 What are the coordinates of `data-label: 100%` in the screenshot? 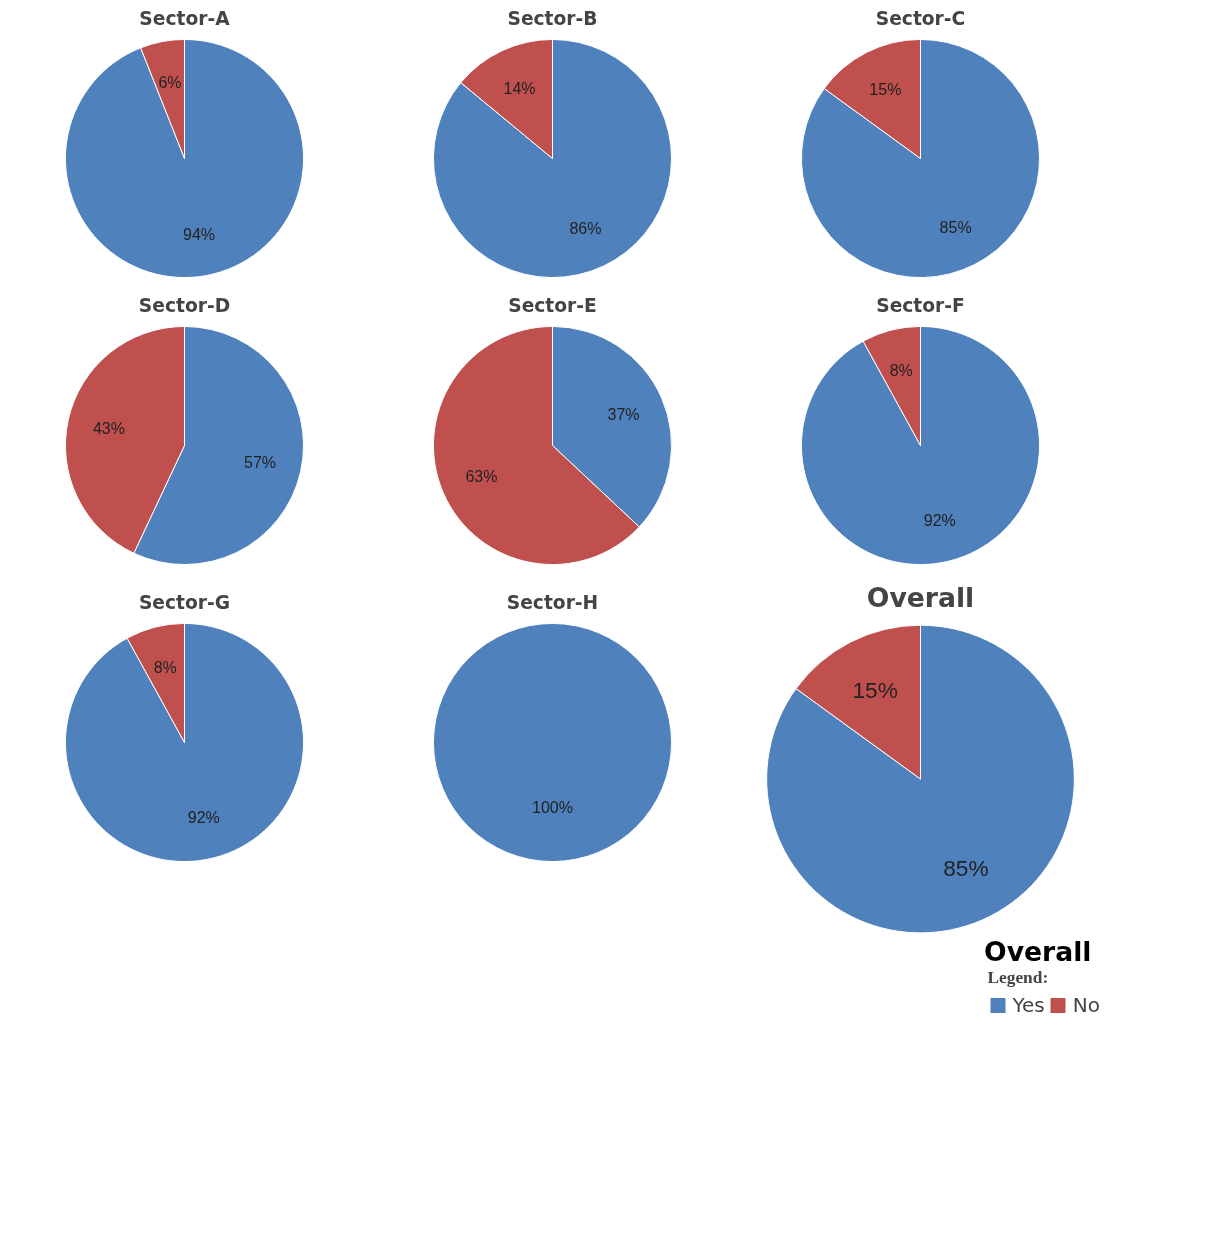 It's located at (552, 808).